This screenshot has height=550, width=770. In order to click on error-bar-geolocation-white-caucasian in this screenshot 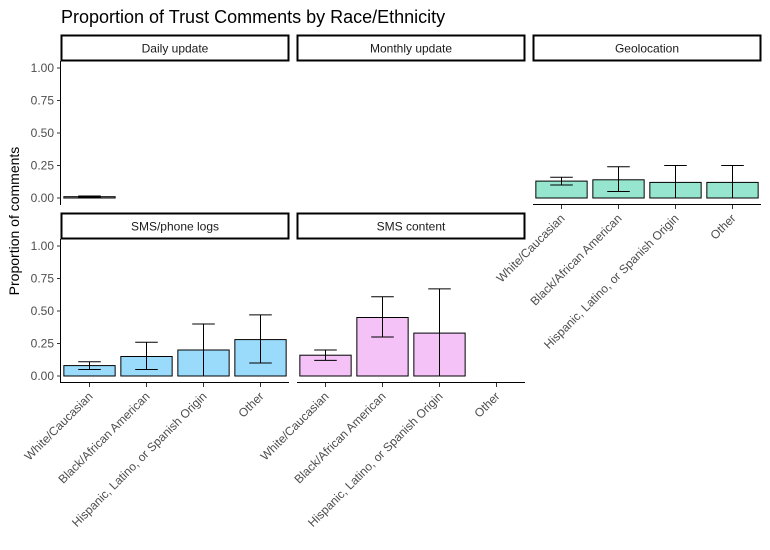, I will do `click(561, 181)`.